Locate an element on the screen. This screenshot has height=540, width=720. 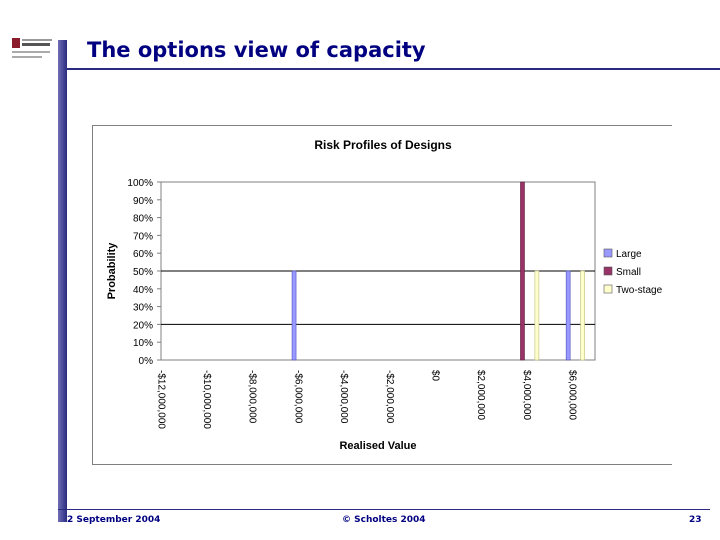
accent-vertical-bar is located at coordinates (62, 281).